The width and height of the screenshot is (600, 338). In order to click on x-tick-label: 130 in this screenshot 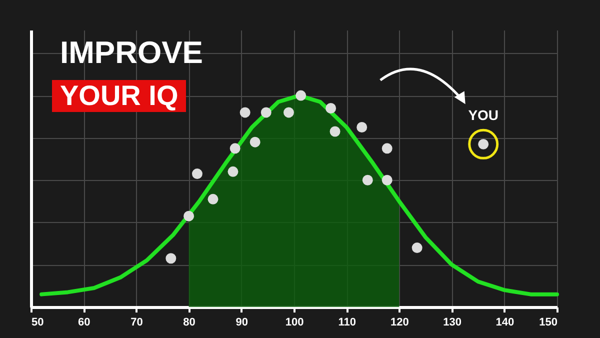, I will do `click(452, 322)`.